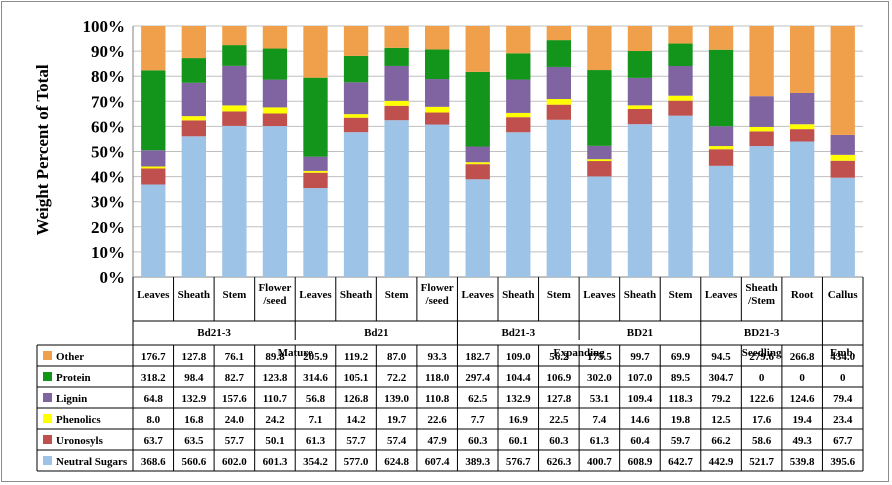  What do you see at coordinates (843, 399) in the screenshot?
I see `table-value: 79.4` at bounding box center [843, 399].